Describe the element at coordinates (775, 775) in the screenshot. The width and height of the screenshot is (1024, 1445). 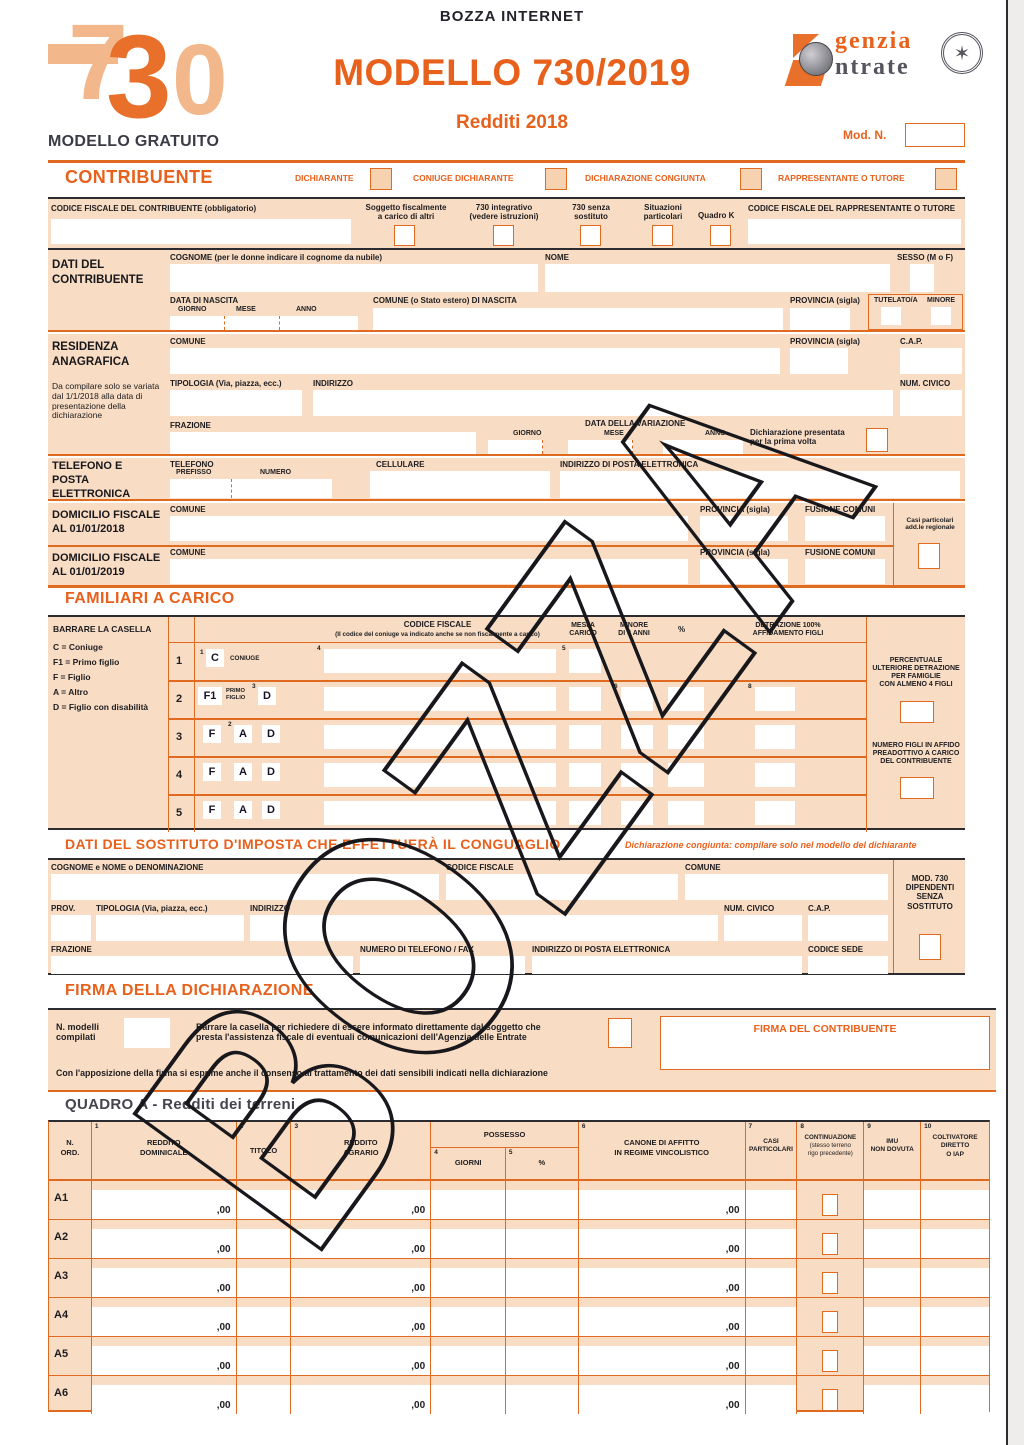
I see `fam-row4-detrazione-input` at that location.